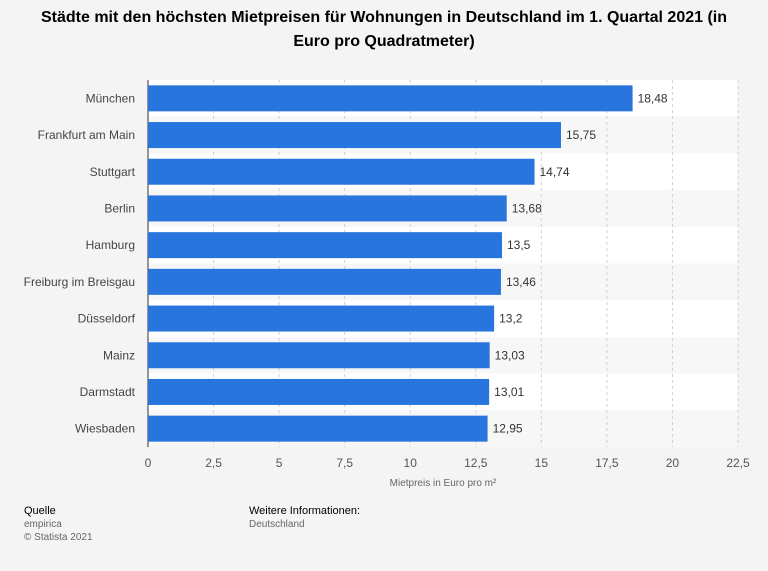  Describe the element at coordinates (119, 355) in the screenshot. I see `category-label: Mainz` at that location.